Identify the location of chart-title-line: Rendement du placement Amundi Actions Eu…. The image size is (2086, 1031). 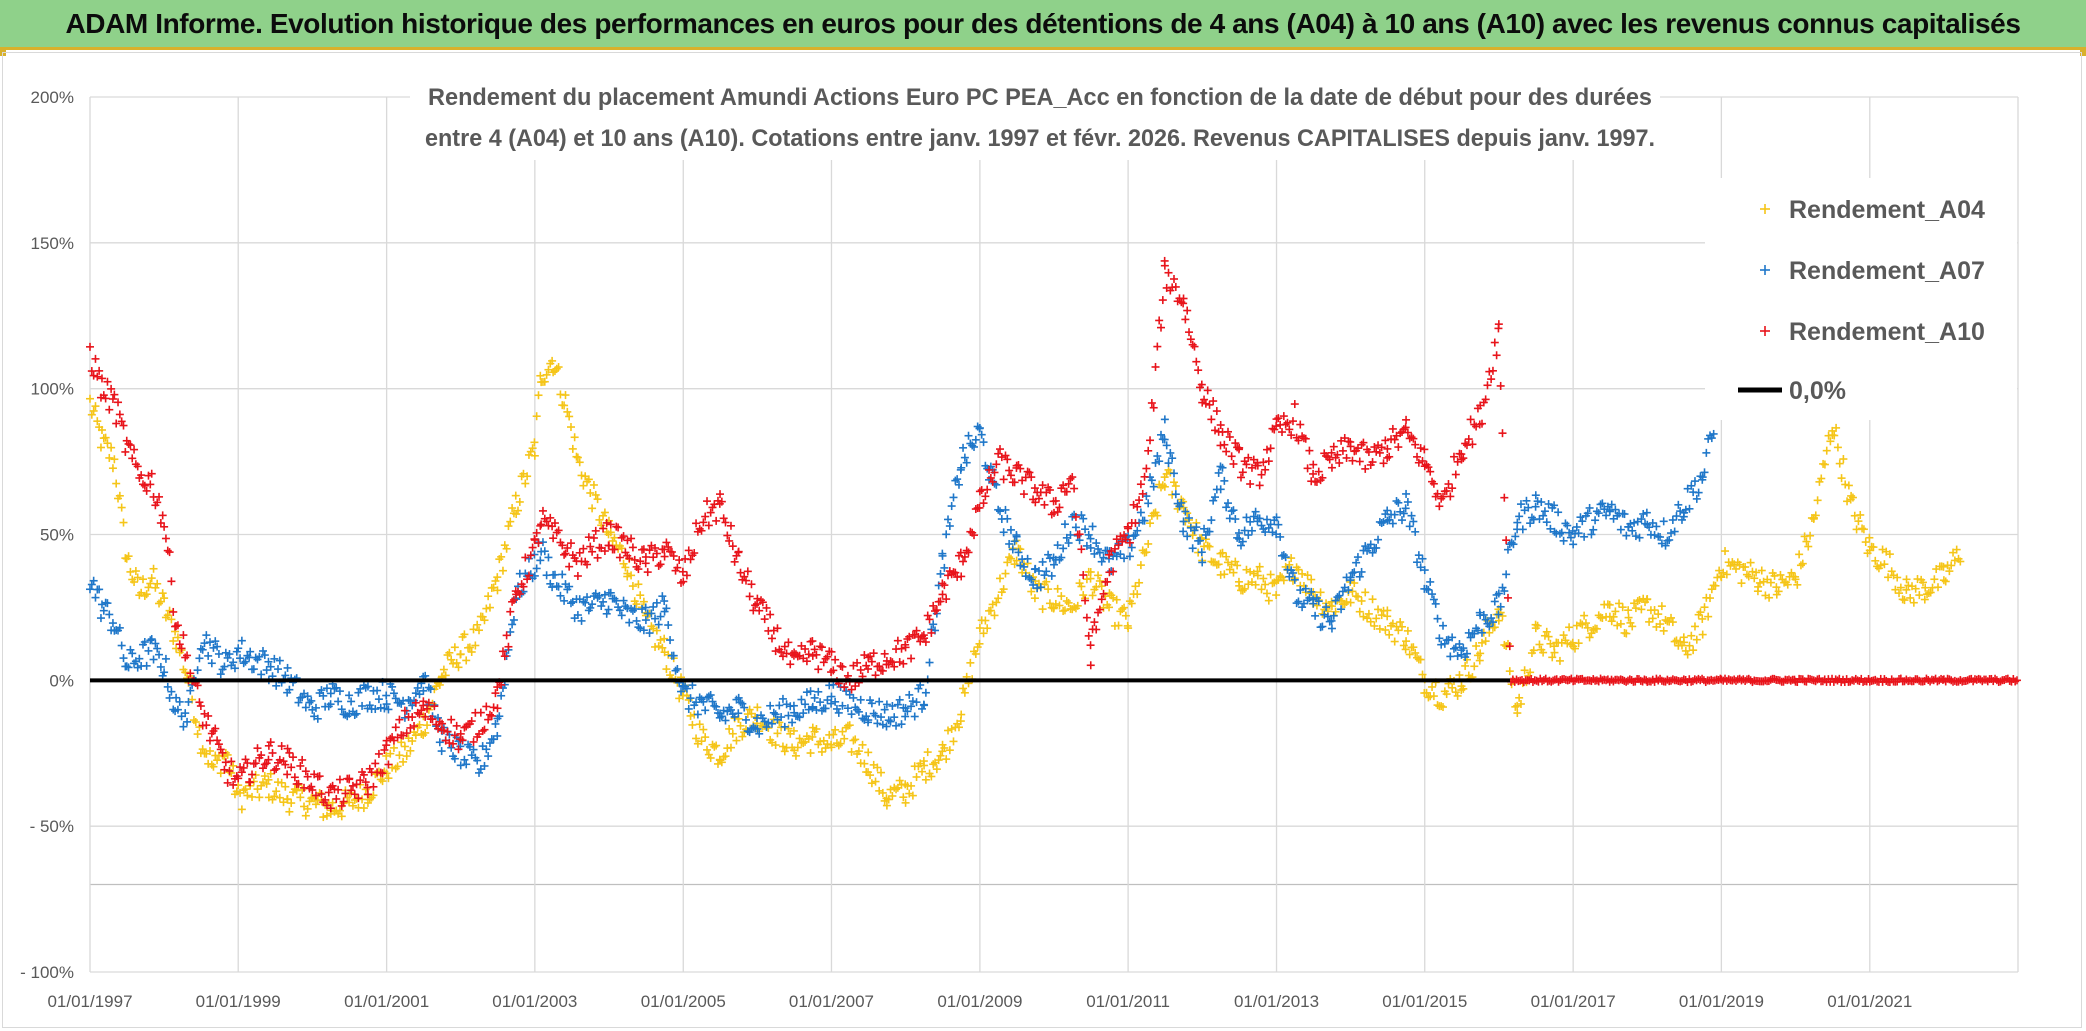
(1040, 97).